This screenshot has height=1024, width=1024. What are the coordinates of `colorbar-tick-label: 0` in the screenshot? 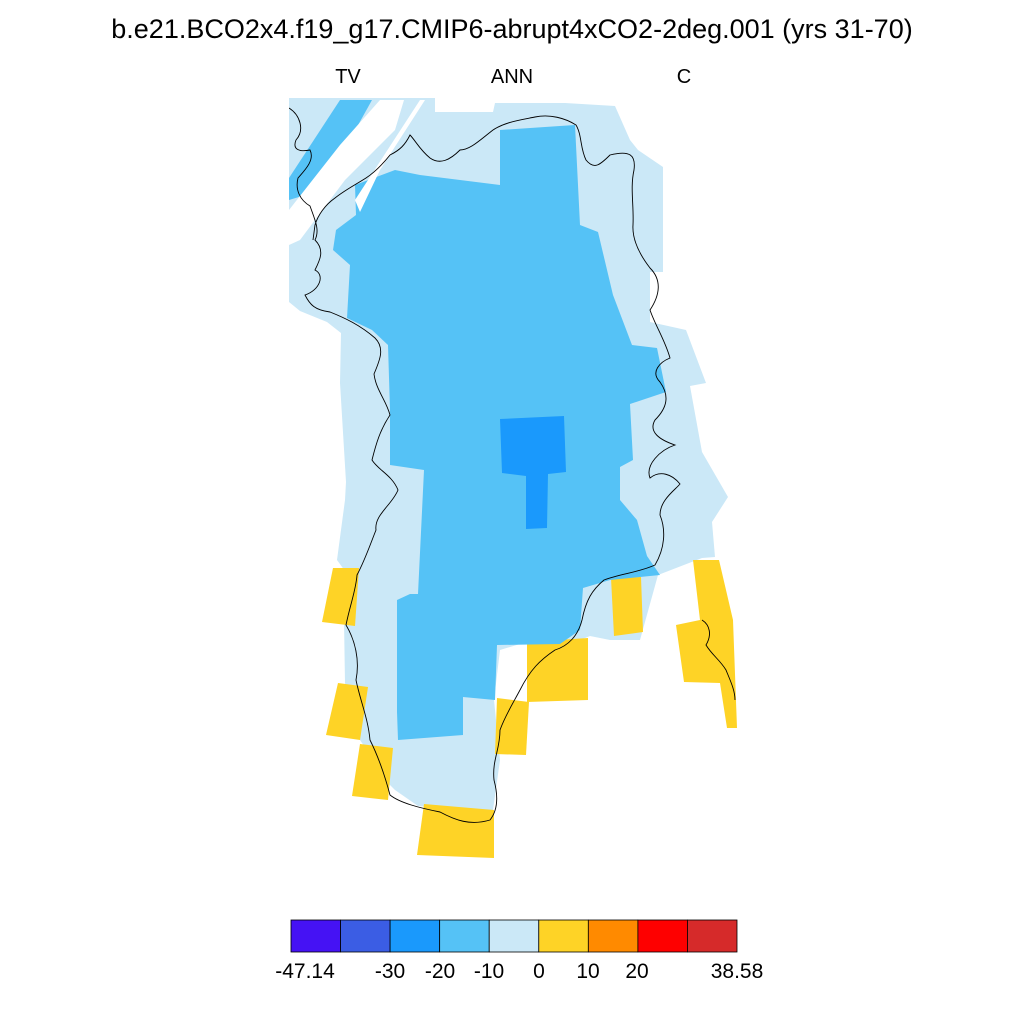 It's located at (539, 971).